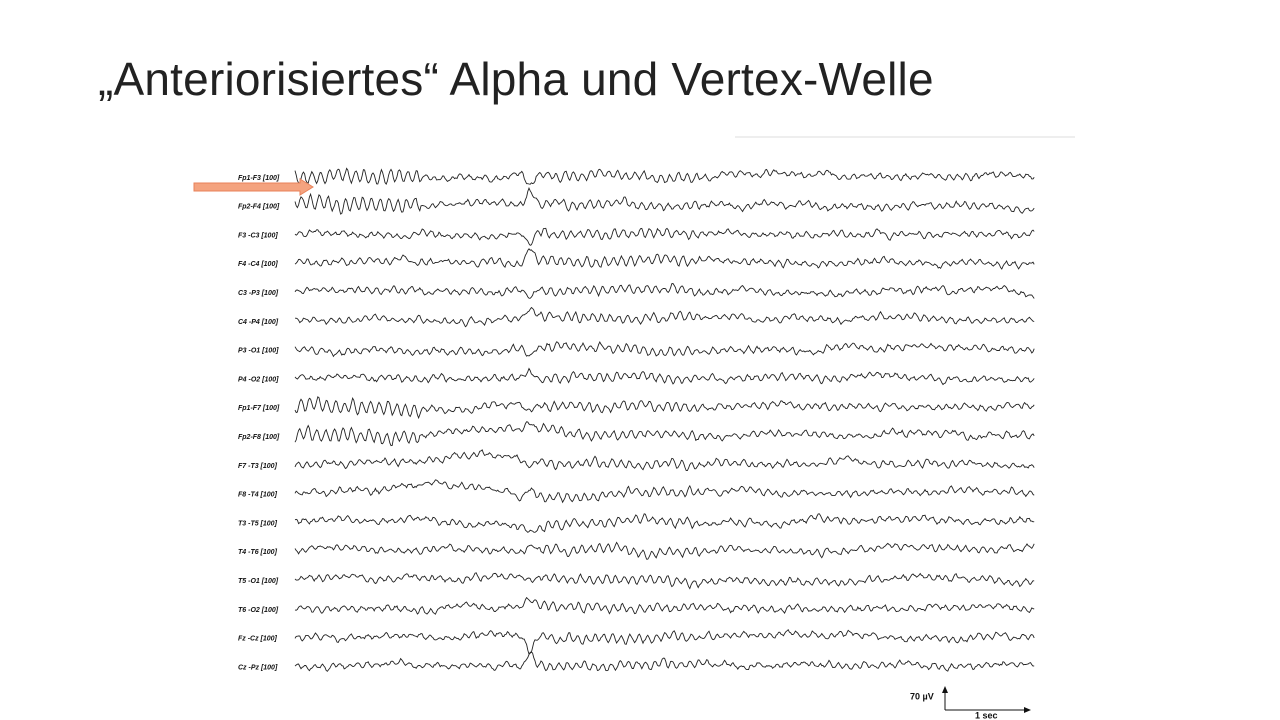 The width and height of the screenshot is (1280, 720). Describe the element at coordinates (258, 322) in the screenshot. I see `channel-label: C4 -P4 [100]` at that location.